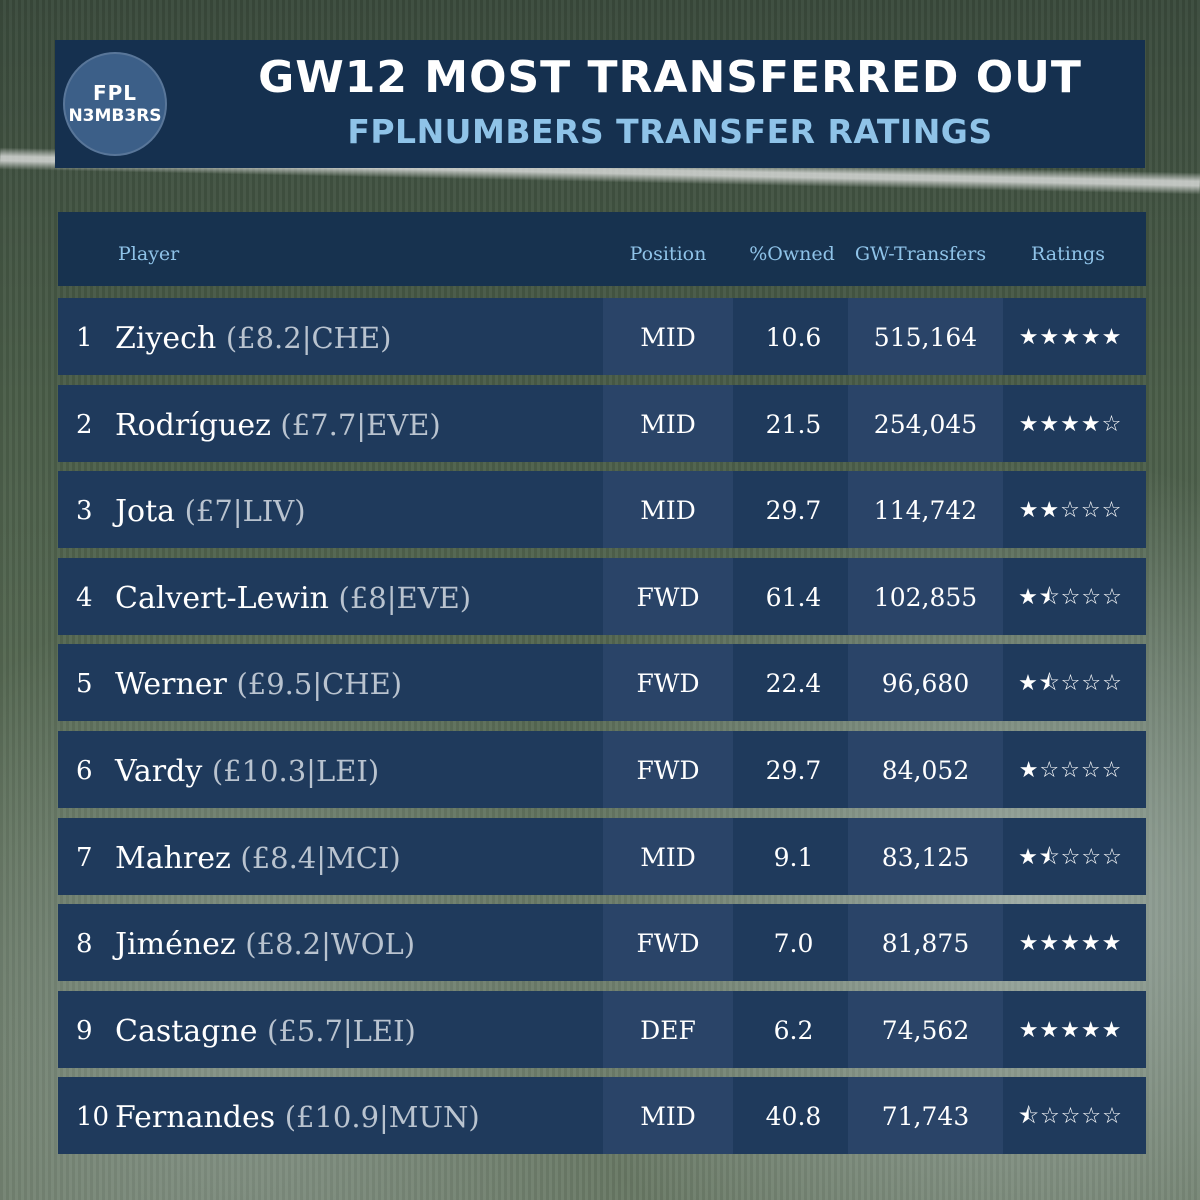 The image size is (1200, 1200). I want to click on player-cell: Ziyech (£8.2|CHE), so click(253, 338).